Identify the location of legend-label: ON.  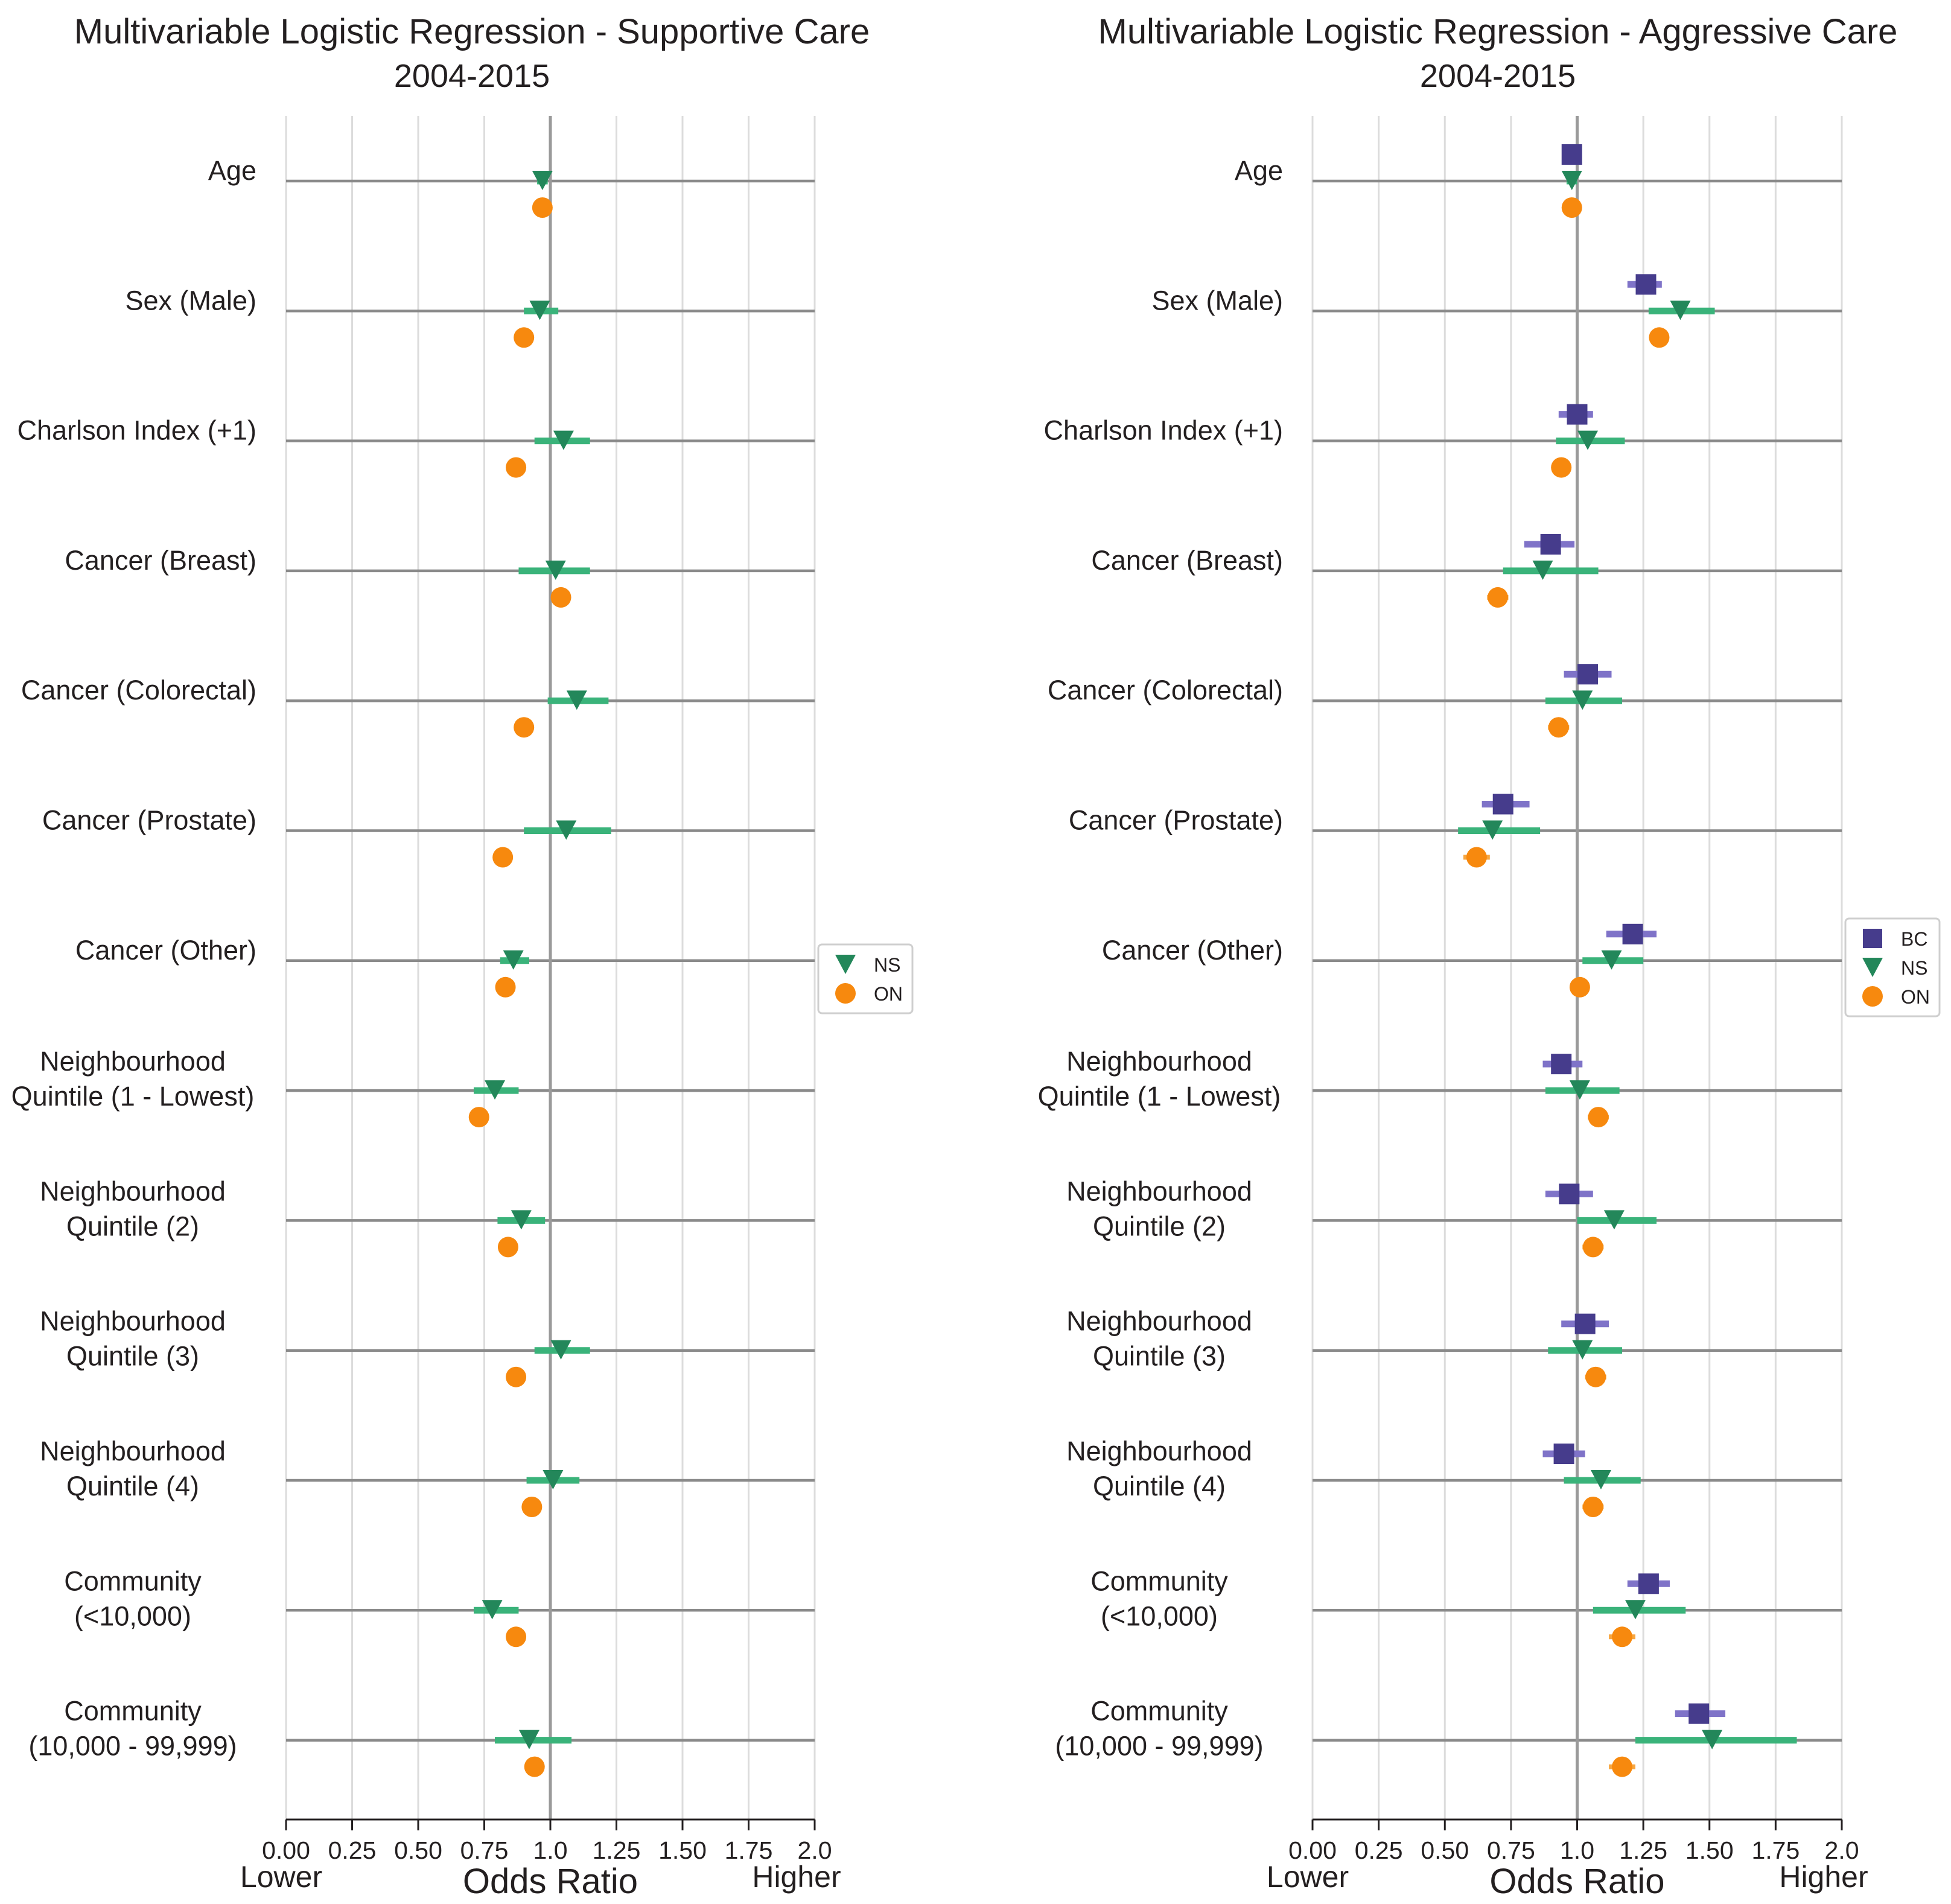
(889, 994).